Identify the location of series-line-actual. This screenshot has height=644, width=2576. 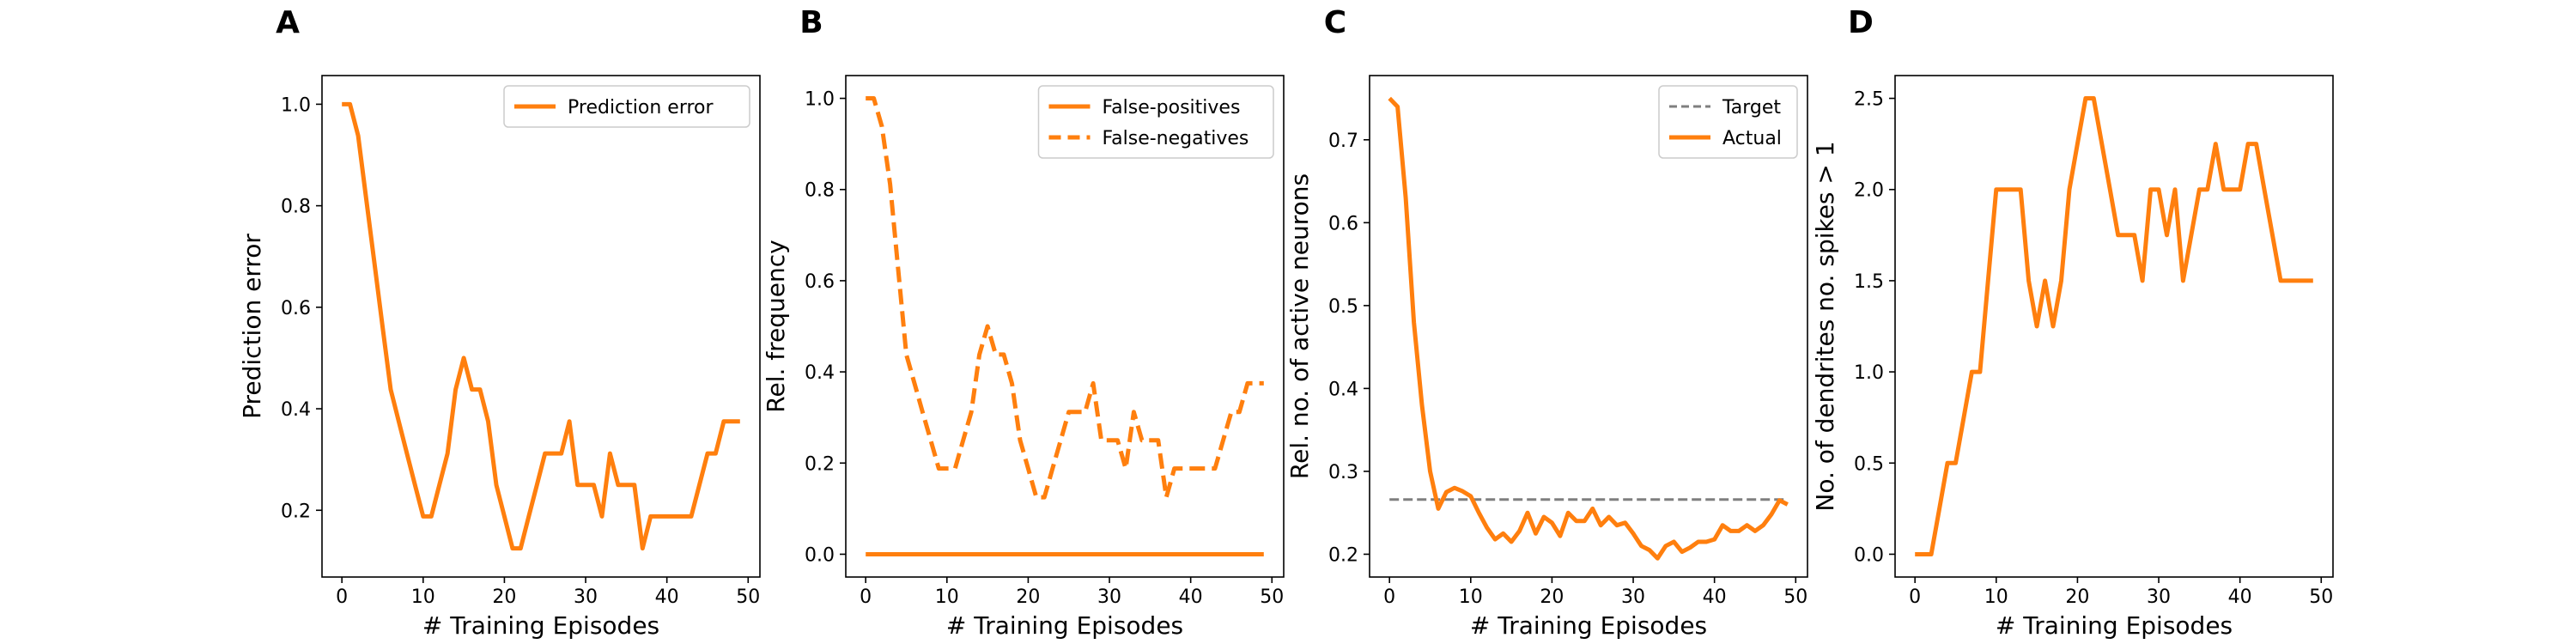
(1588, 328).